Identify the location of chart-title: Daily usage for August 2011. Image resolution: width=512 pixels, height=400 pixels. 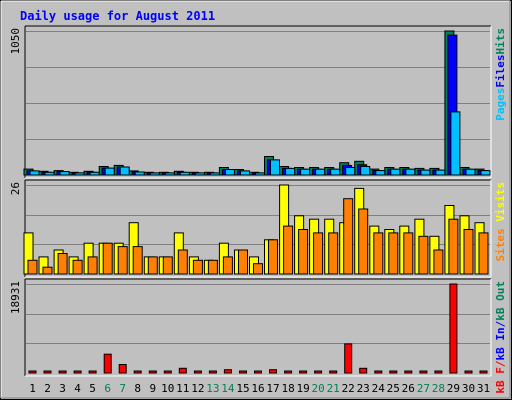
(117, 16).